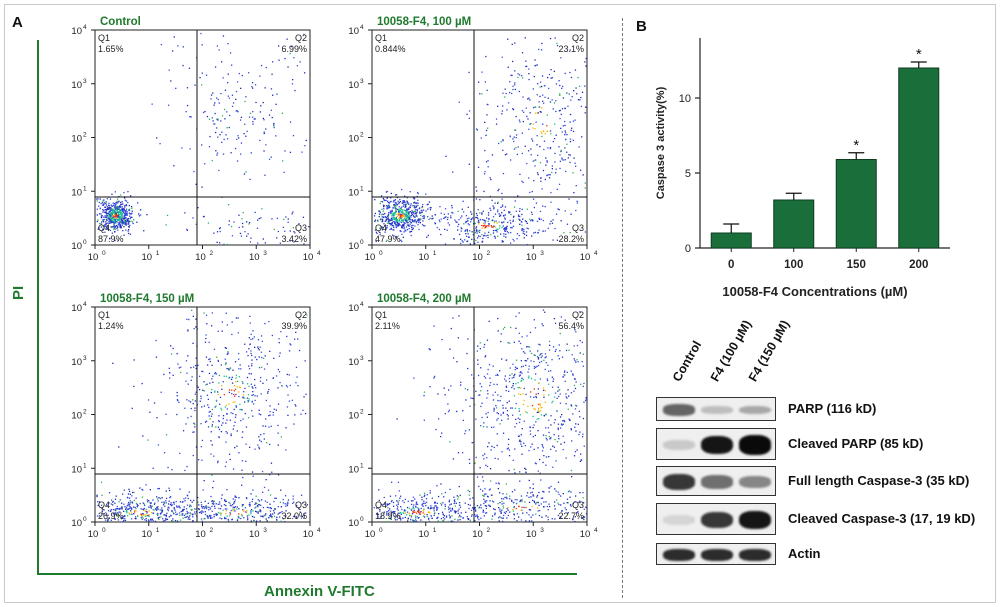 The height and width of the screenshot is (607, 1000). What do you see at coordinates (17, 22) in the screenshot?
I see `panel-a-letter: A` at bounding box center [17, 22].